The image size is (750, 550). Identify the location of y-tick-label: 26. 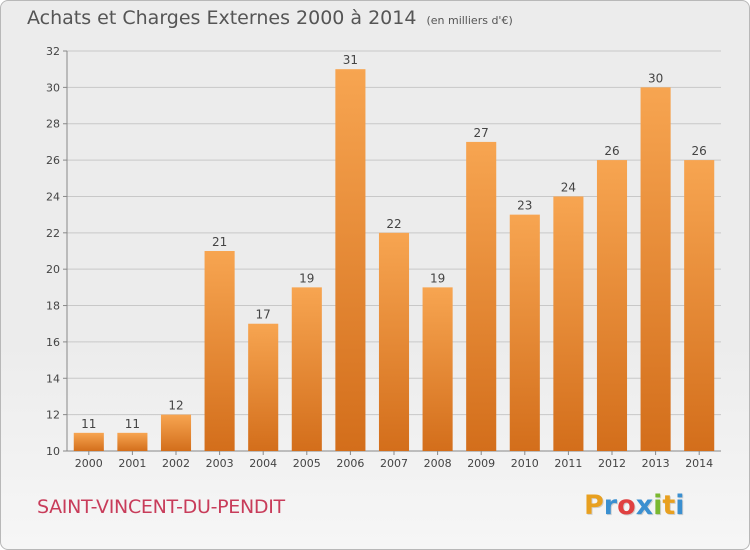
(53, 160).